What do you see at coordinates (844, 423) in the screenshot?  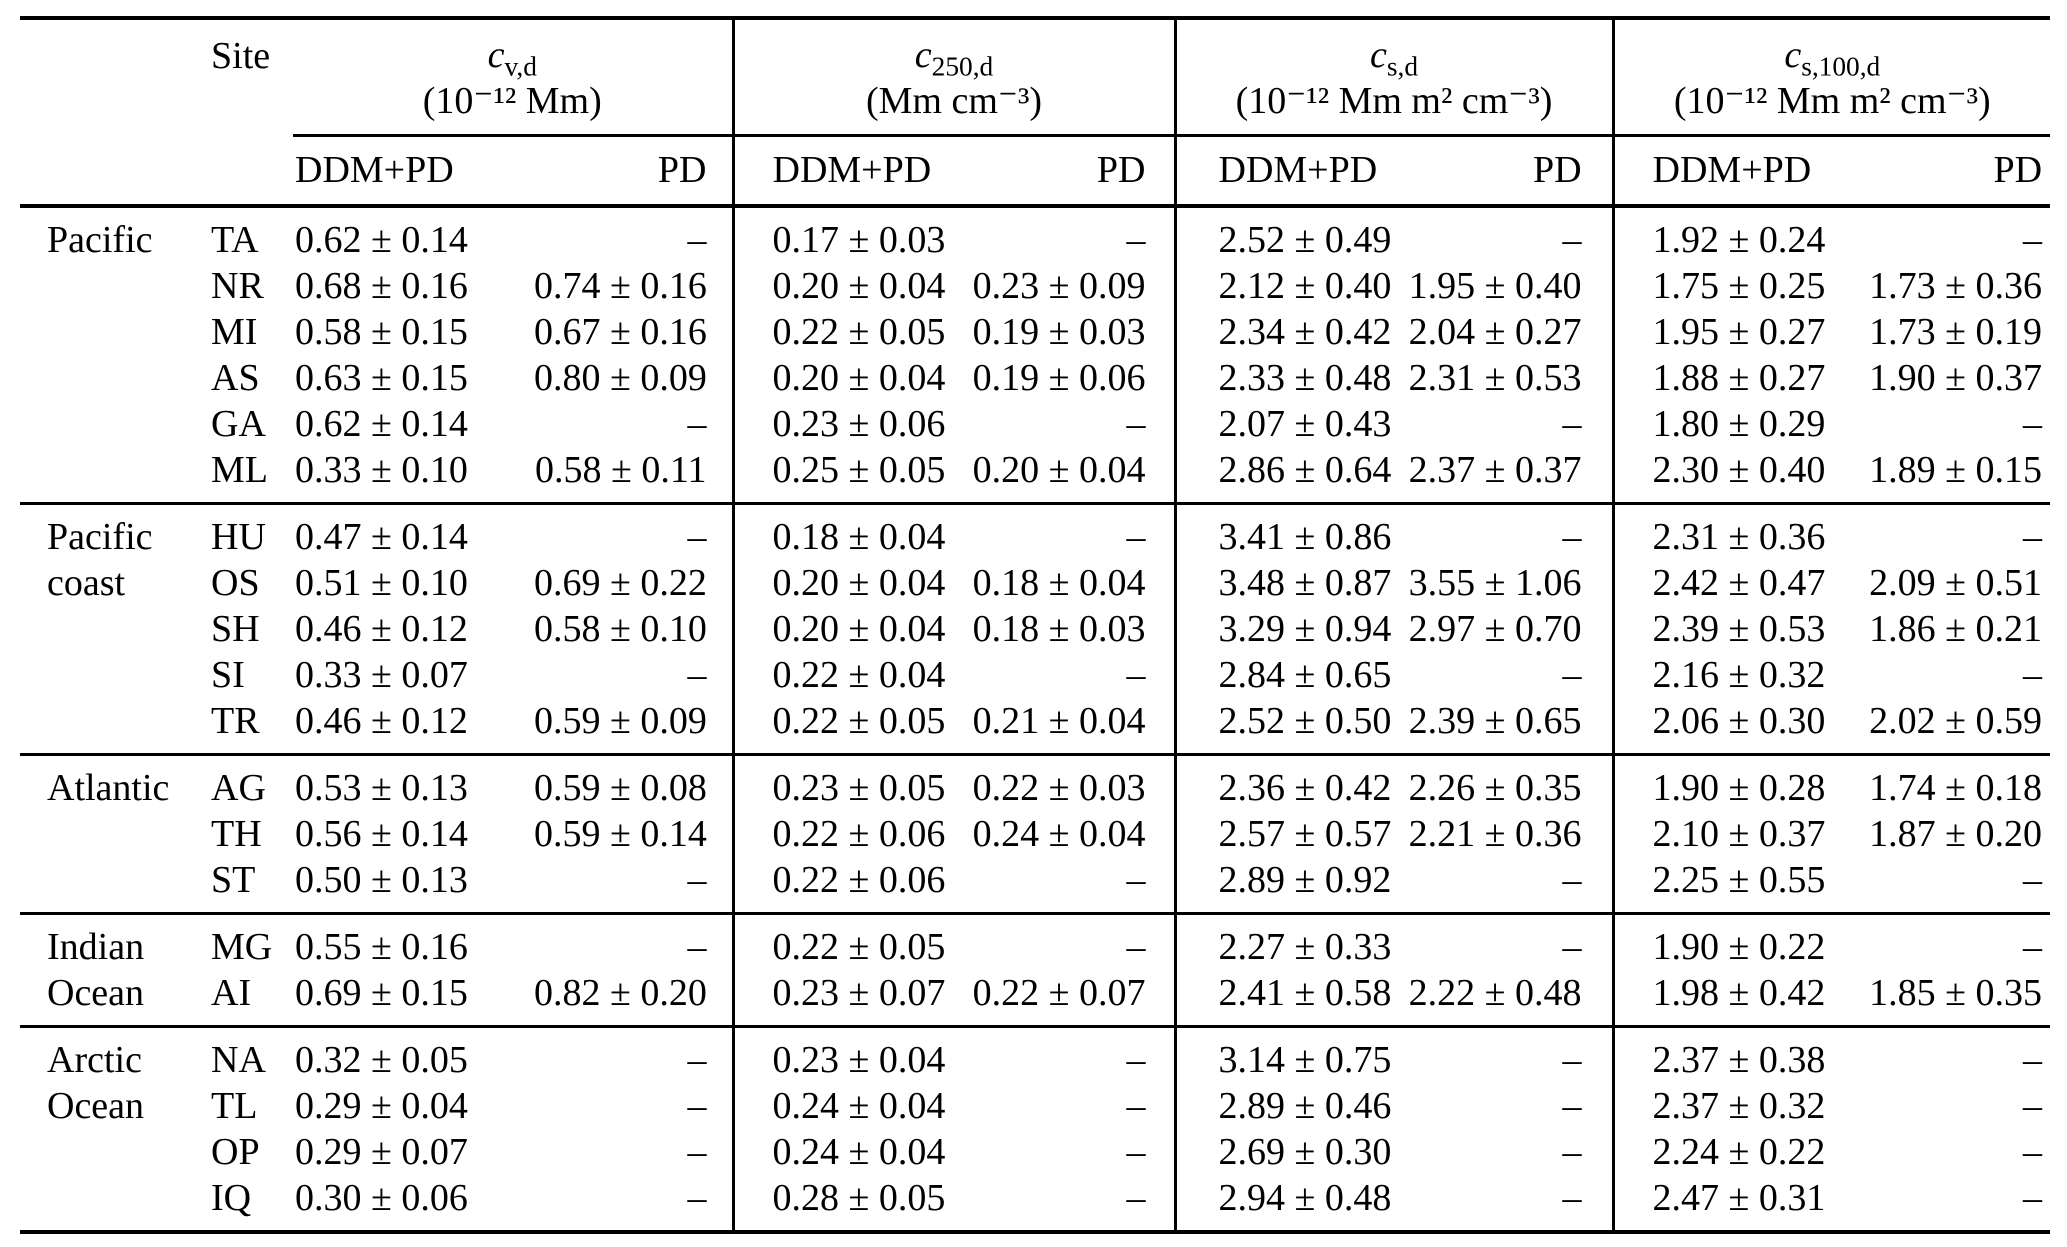 I see `value-cell: 0.23 ± 0.06` at bounding box center [844, 423].